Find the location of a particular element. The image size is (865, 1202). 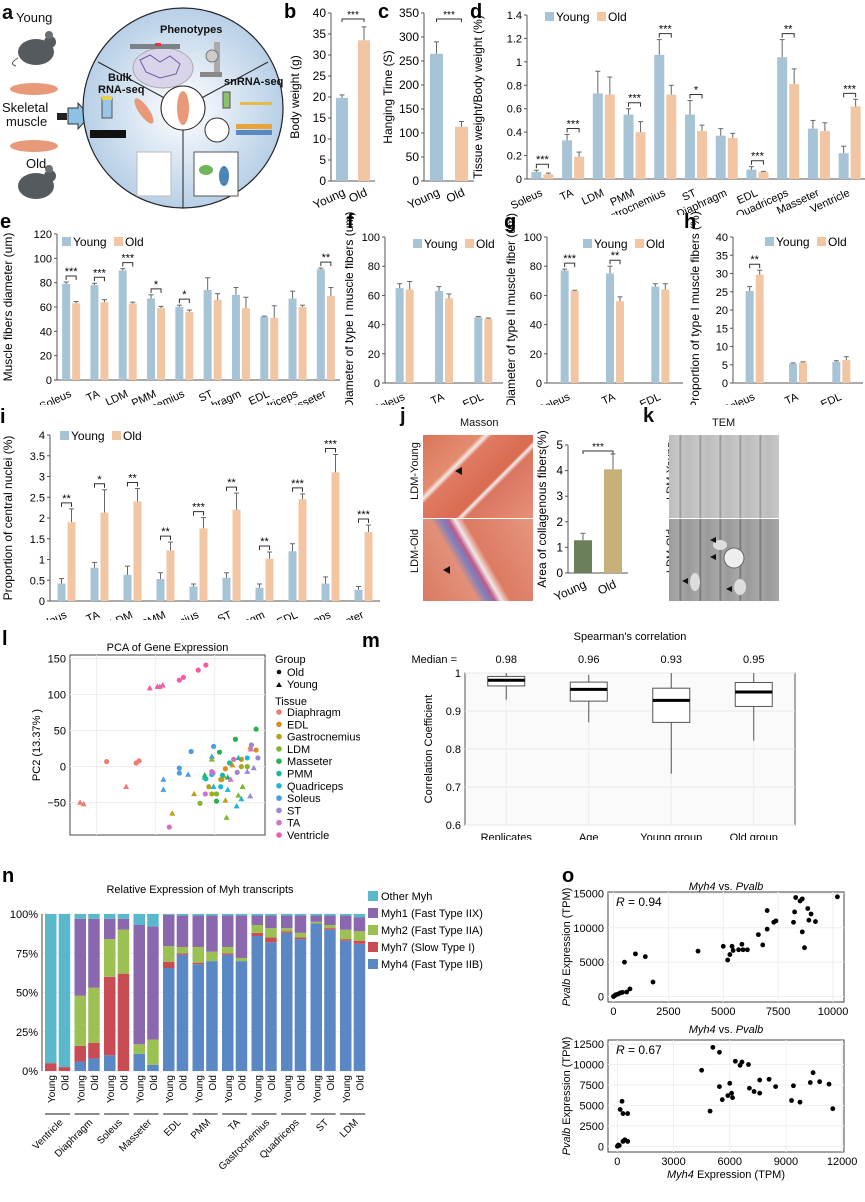

y-tick-label: 0.7 is located at coordinates (453, 788).